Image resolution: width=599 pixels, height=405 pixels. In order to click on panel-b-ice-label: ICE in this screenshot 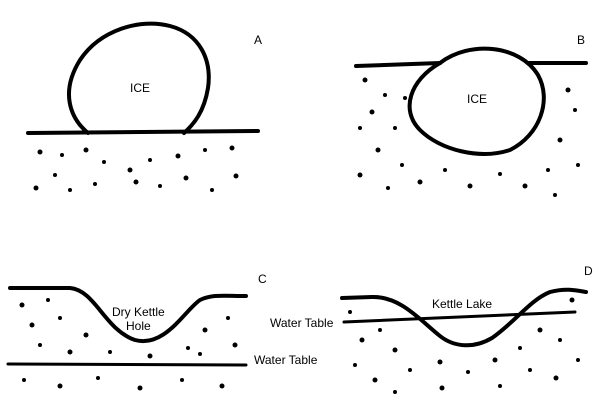, I will do `click(477, 99)`.